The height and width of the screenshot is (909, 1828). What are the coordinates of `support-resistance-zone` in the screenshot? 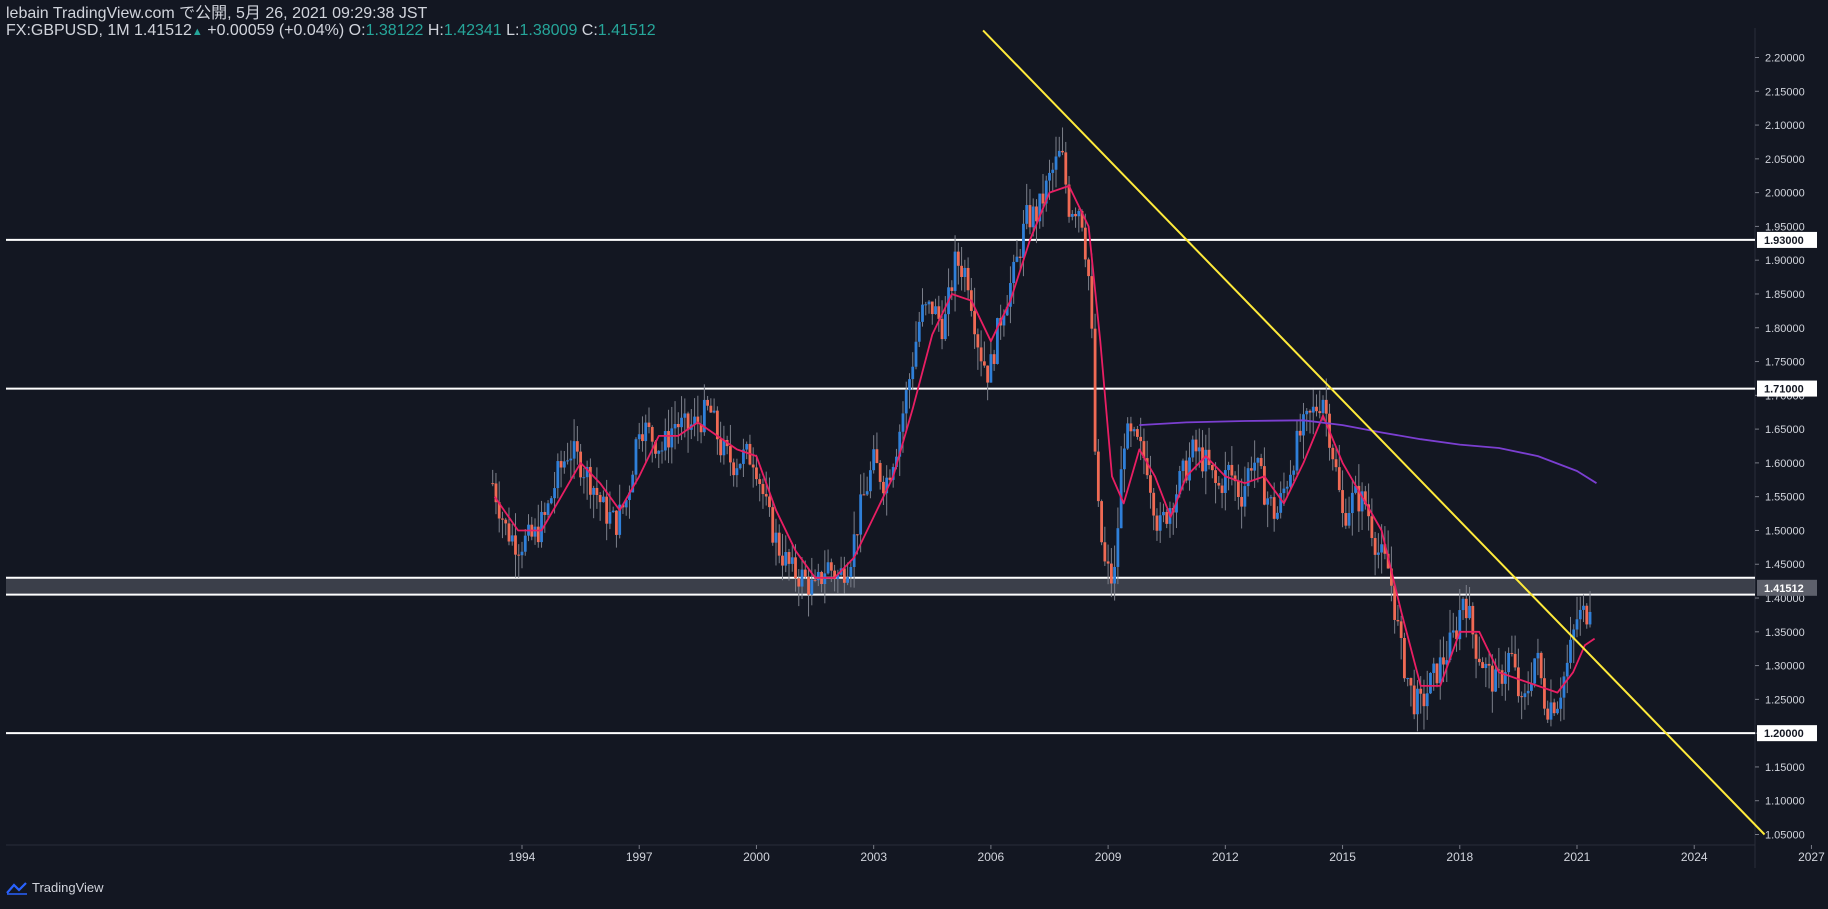 It's located at (880, 586).